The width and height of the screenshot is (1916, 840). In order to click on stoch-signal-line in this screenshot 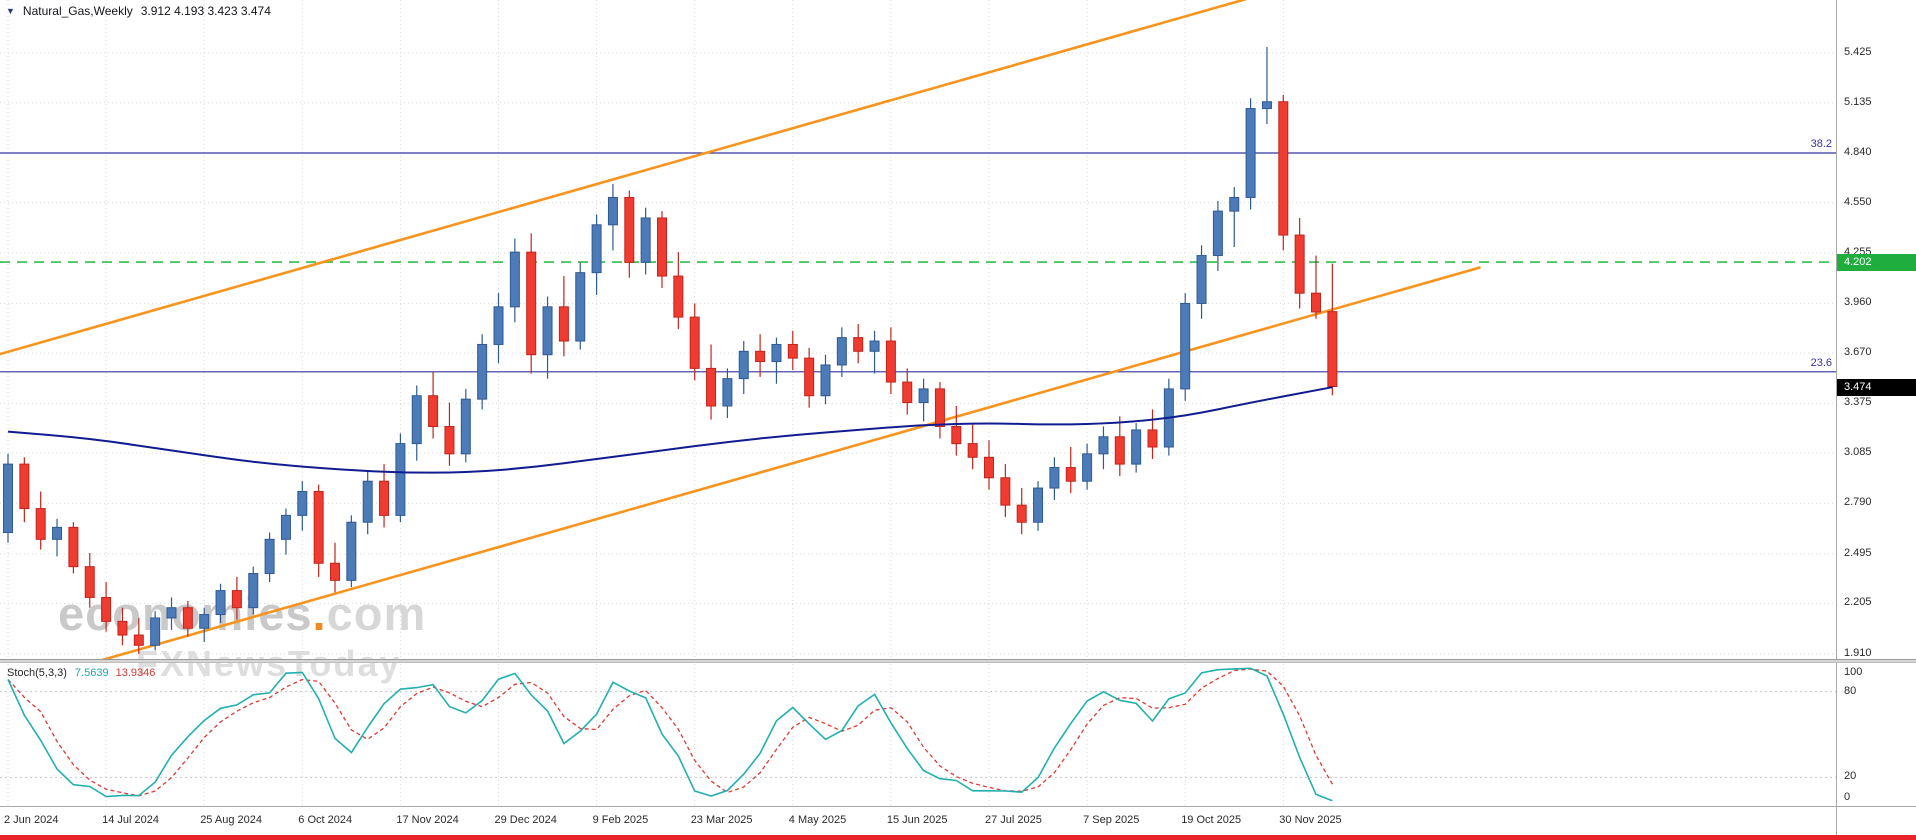, I will do `click(670, 732)`.